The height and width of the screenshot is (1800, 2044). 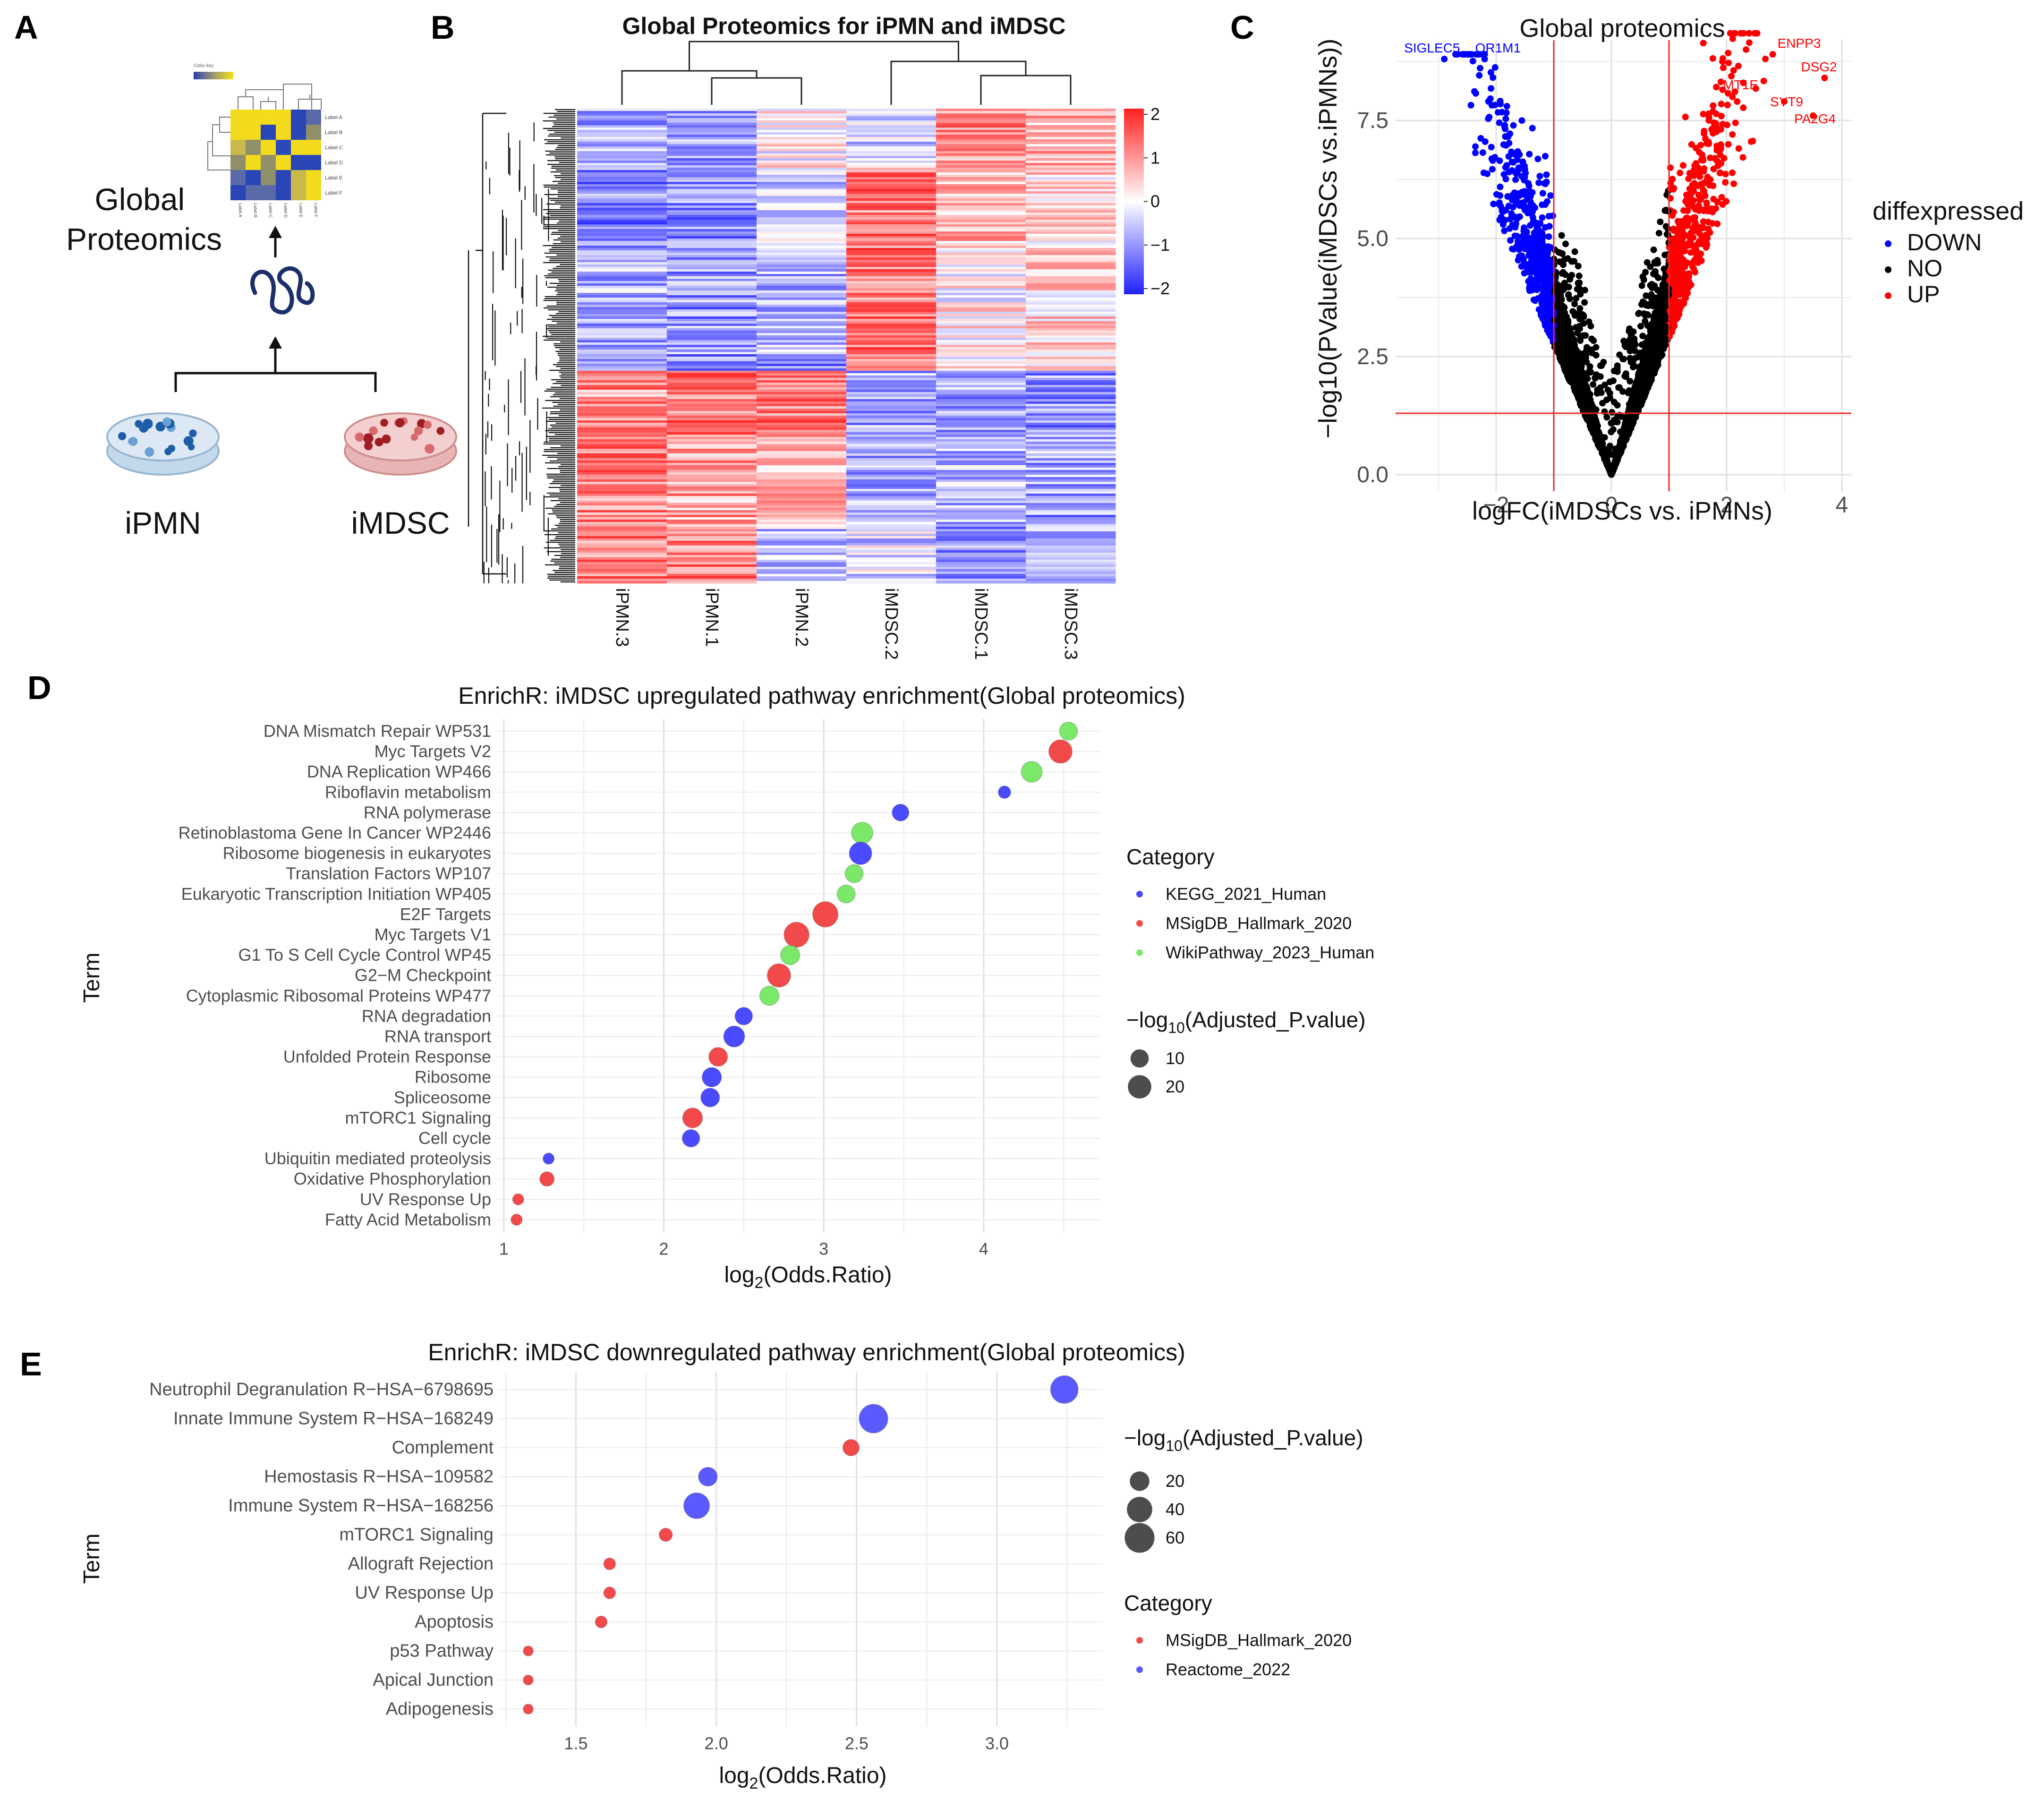 What do you see at coordinates (846, 347) in the screenshot?
I see `heatmap-cells` at bounding box center [846, 347].